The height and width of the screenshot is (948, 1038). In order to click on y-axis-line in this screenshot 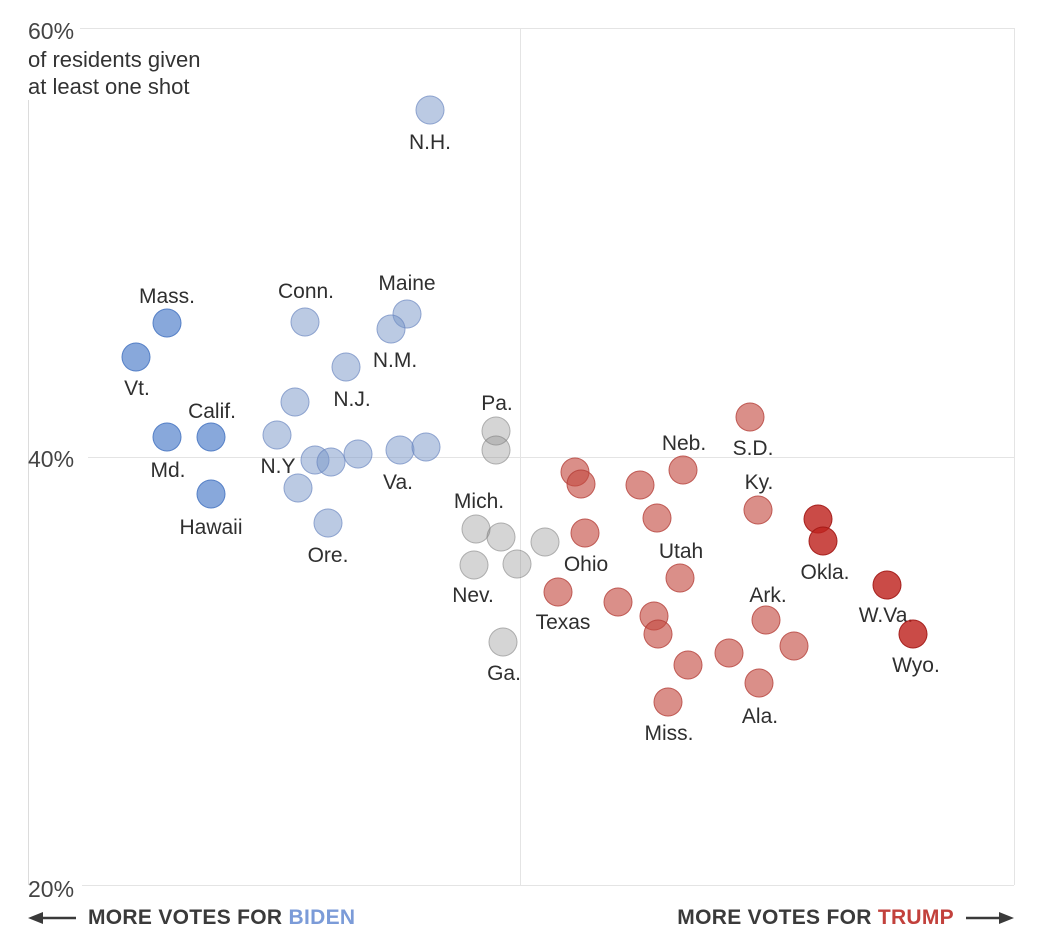, I will do `click(28, 492)`.